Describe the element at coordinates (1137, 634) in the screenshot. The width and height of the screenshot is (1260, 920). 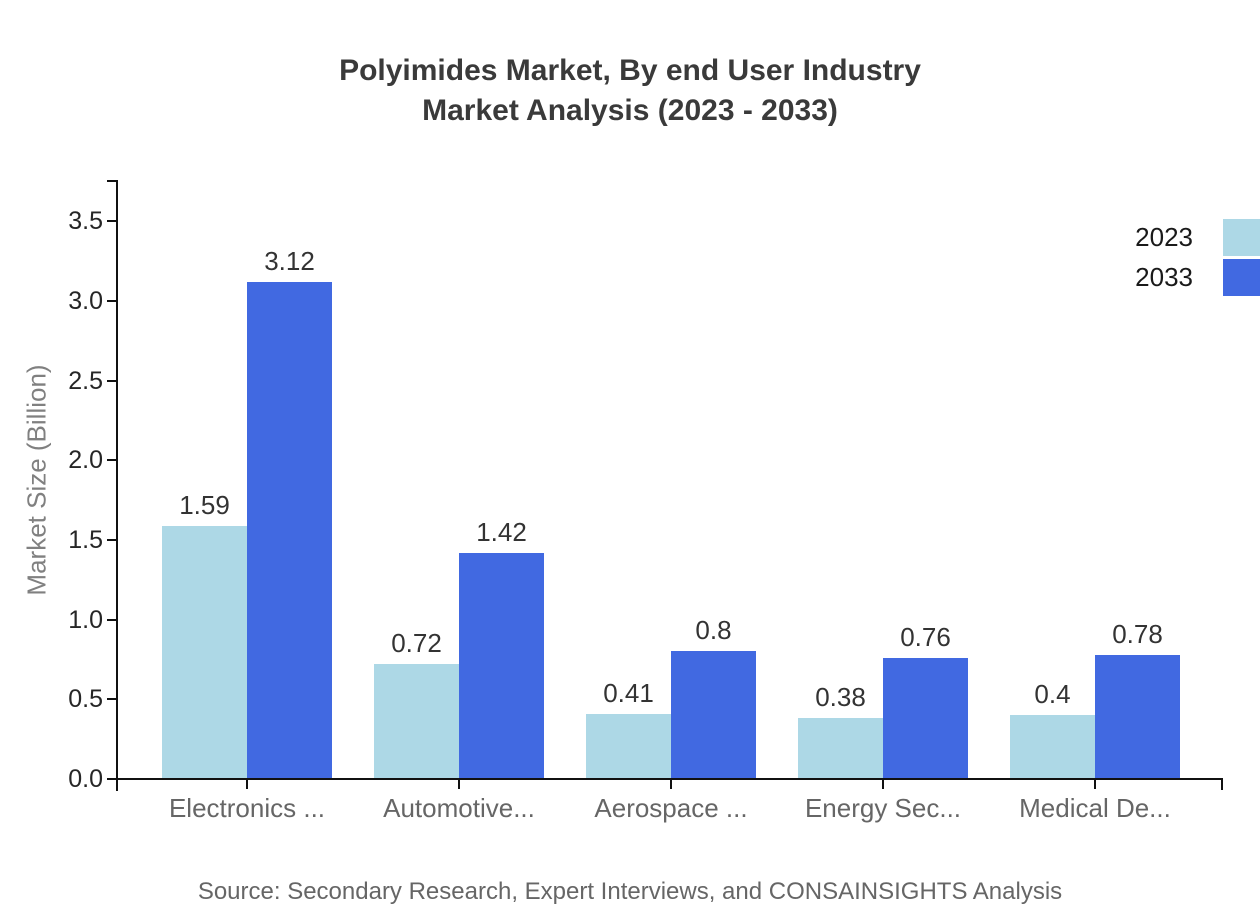
I see `bar-value-label: 0.78` at that location.